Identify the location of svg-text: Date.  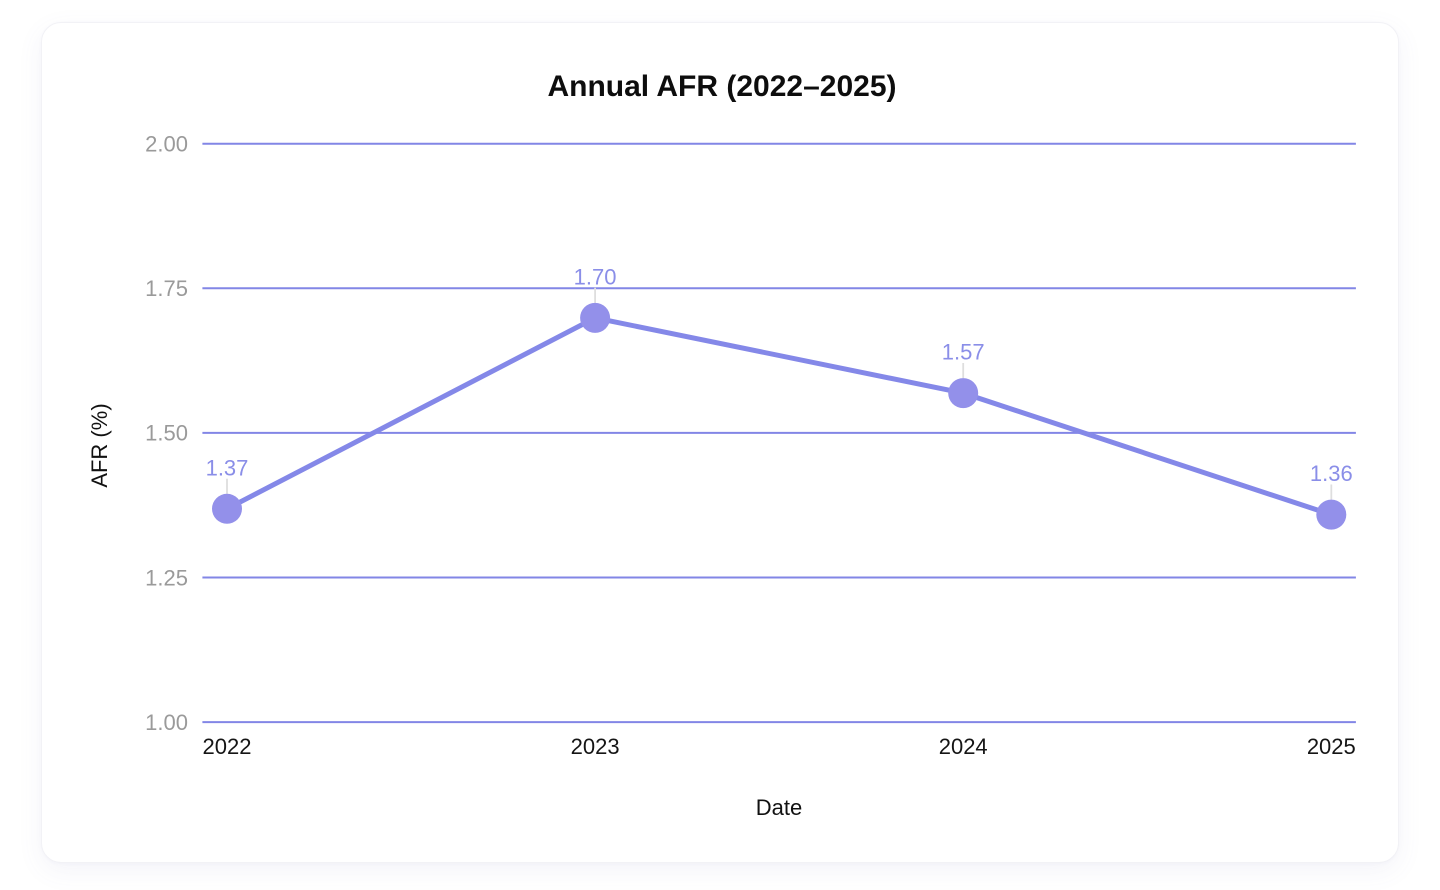
(779, 807).